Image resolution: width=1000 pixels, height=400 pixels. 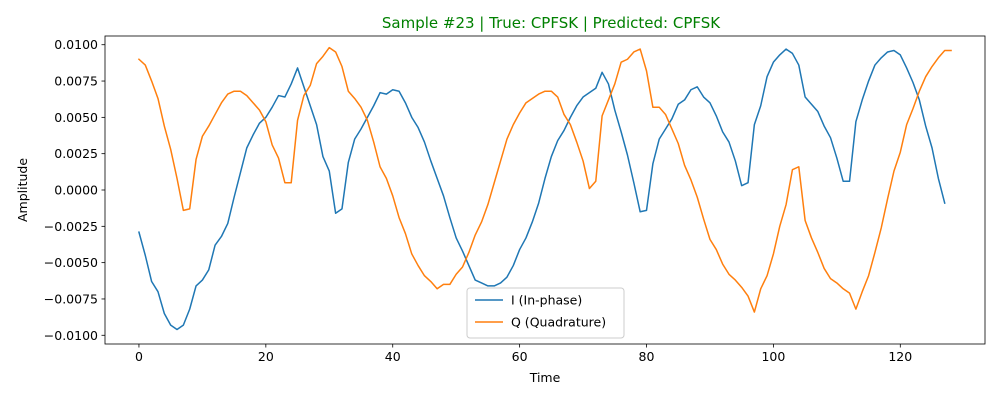 I want to click on x-tick-label: 20, so click(x=266, y=356).